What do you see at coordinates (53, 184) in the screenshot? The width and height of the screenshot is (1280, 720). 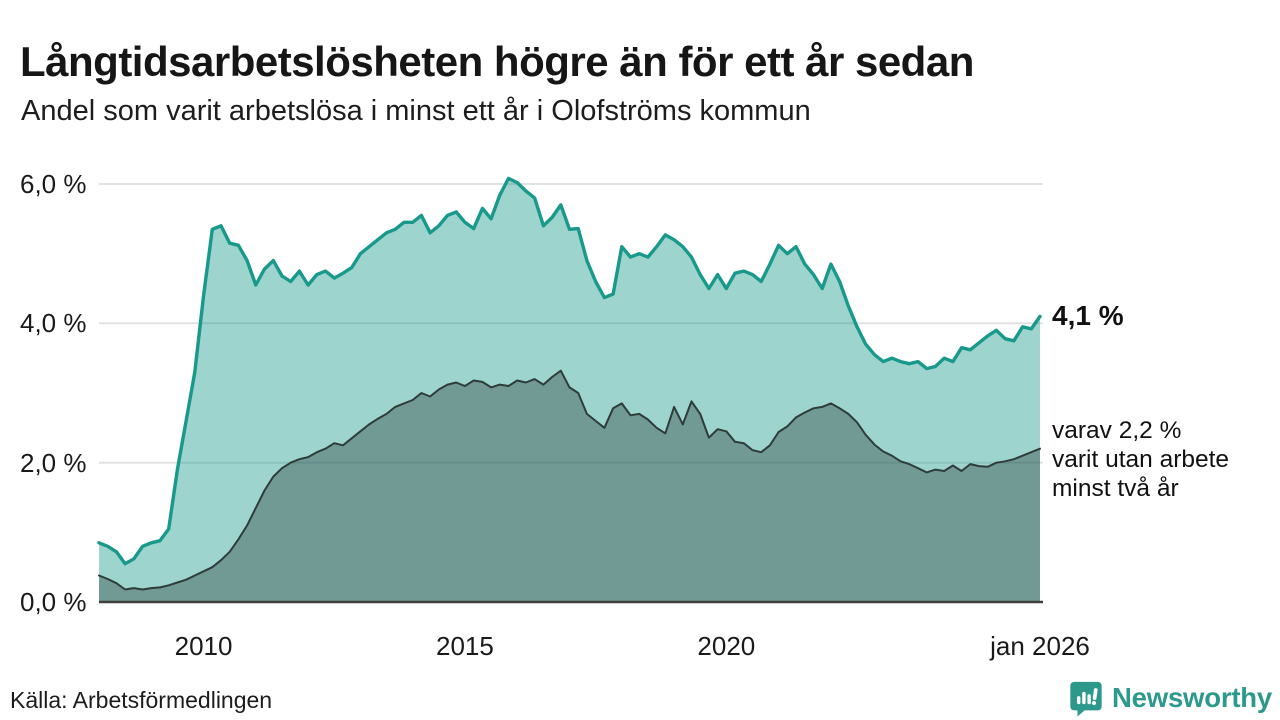 I see `y-tick-label: 6,0 %` at bounding box center [53, 184].